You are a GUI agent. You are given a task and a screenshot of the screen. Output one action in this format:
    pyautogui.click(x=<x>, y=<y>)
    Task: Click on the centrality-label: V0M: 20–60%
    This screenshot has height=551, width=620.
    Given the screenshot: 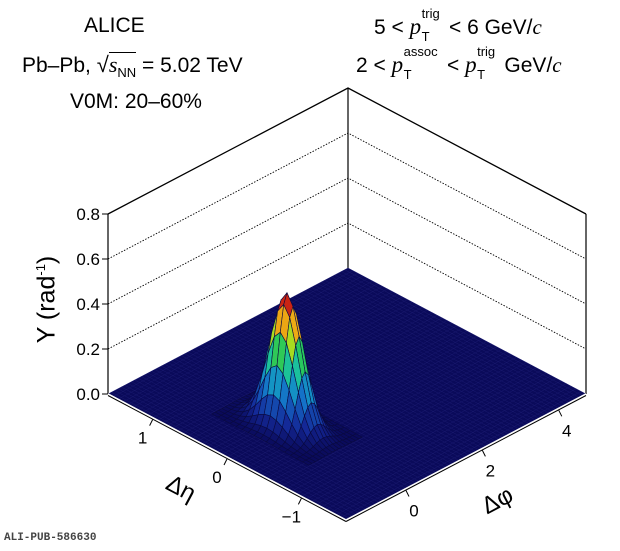 What is the action you would take?
    pyautogui.click(x=136, y=101)
    